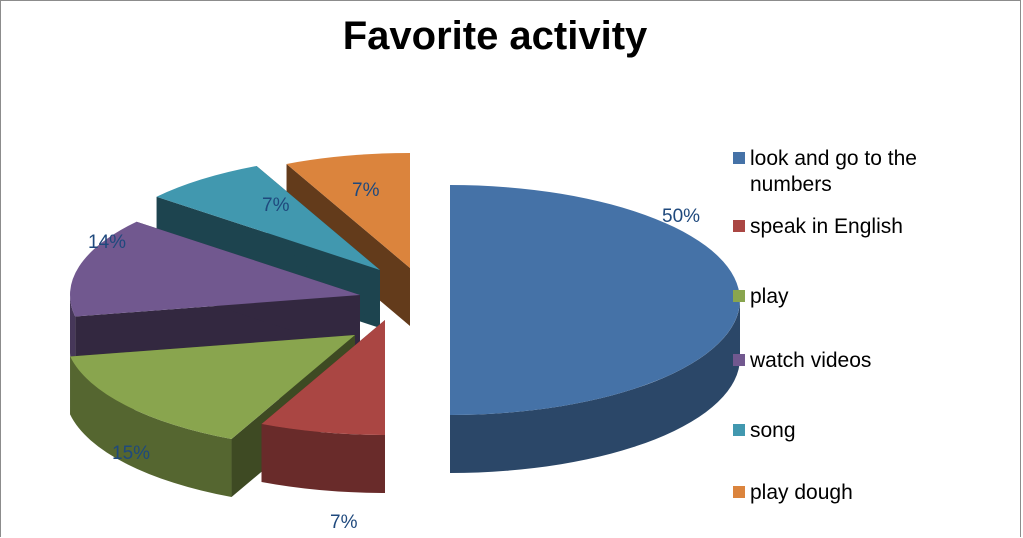 Image resolution: width=1023 pixels, height=538 pixels. Describe the element at coordinates (861, 493) in the screenshot. I see `legend-item-6: play dough` at that location.